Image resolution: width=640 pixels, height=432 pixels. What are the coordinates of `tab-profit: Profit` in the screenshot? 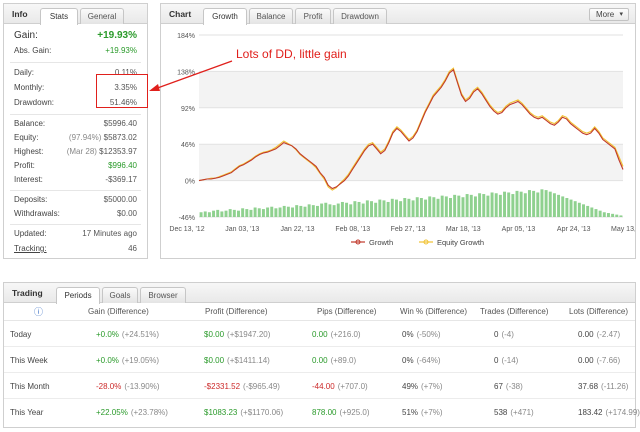 It's located at (313, 16).